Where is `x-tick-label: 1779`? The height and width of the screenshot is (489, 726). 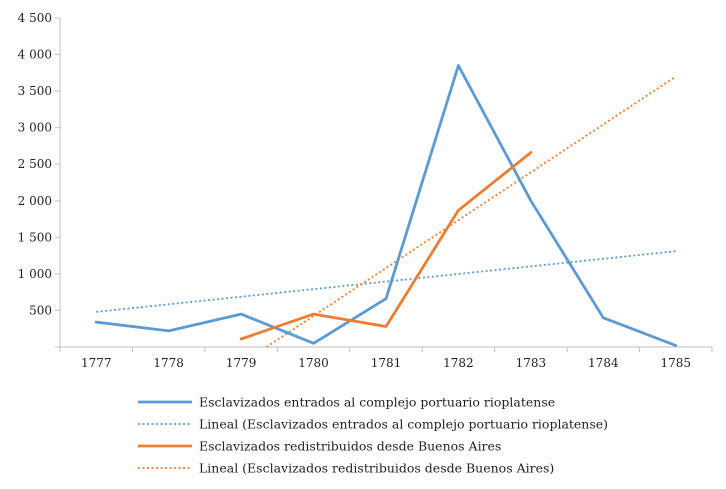 x-tick-label: 1779 is located at coordinates (241, 363).